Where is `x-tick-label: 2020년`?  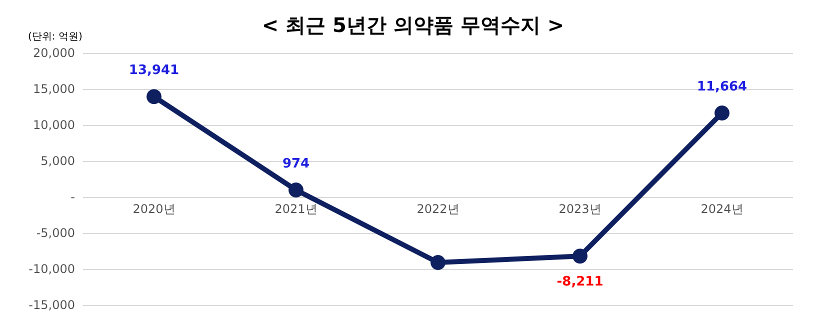
x-tick-label: 2020년 is located at coordinates (154, 209).